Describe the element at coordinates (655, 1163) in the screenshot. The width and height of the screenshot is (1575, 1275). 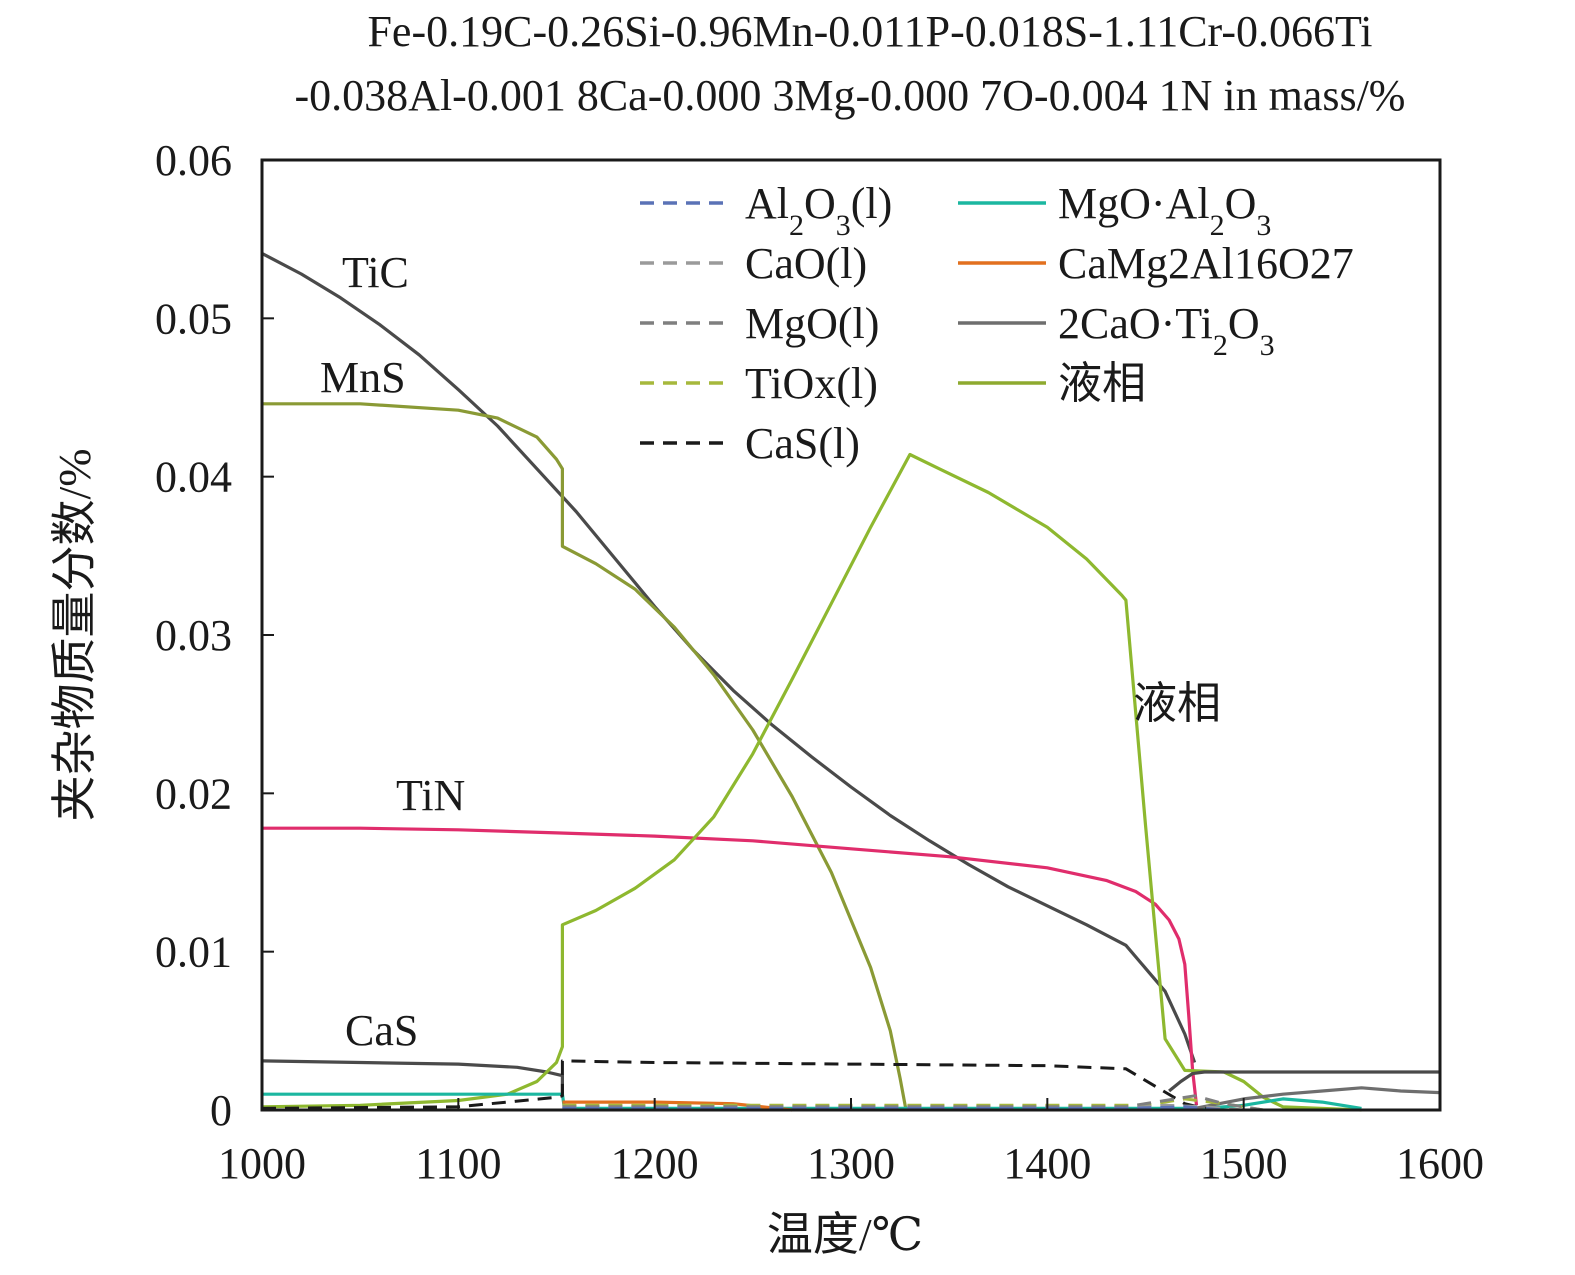
I see `x-tick-label: 1200` at that location.